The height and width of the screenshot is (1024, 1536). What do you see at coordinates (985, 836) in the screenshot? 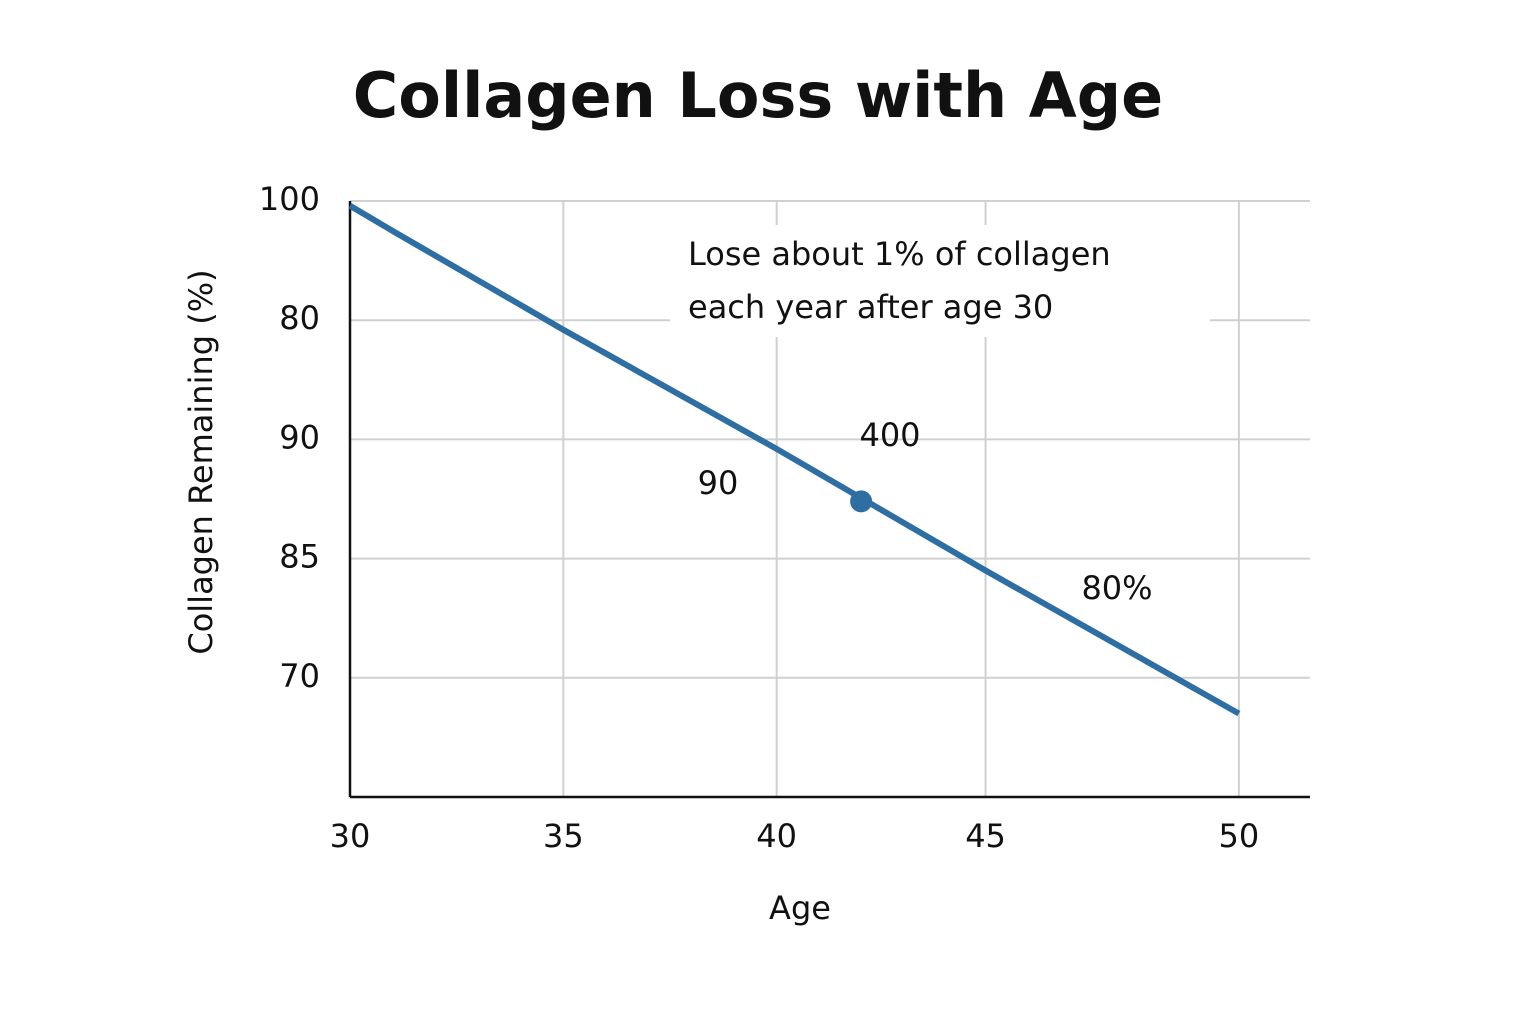
I see `x-tick-label: 45` at bounding box center [985, 836].